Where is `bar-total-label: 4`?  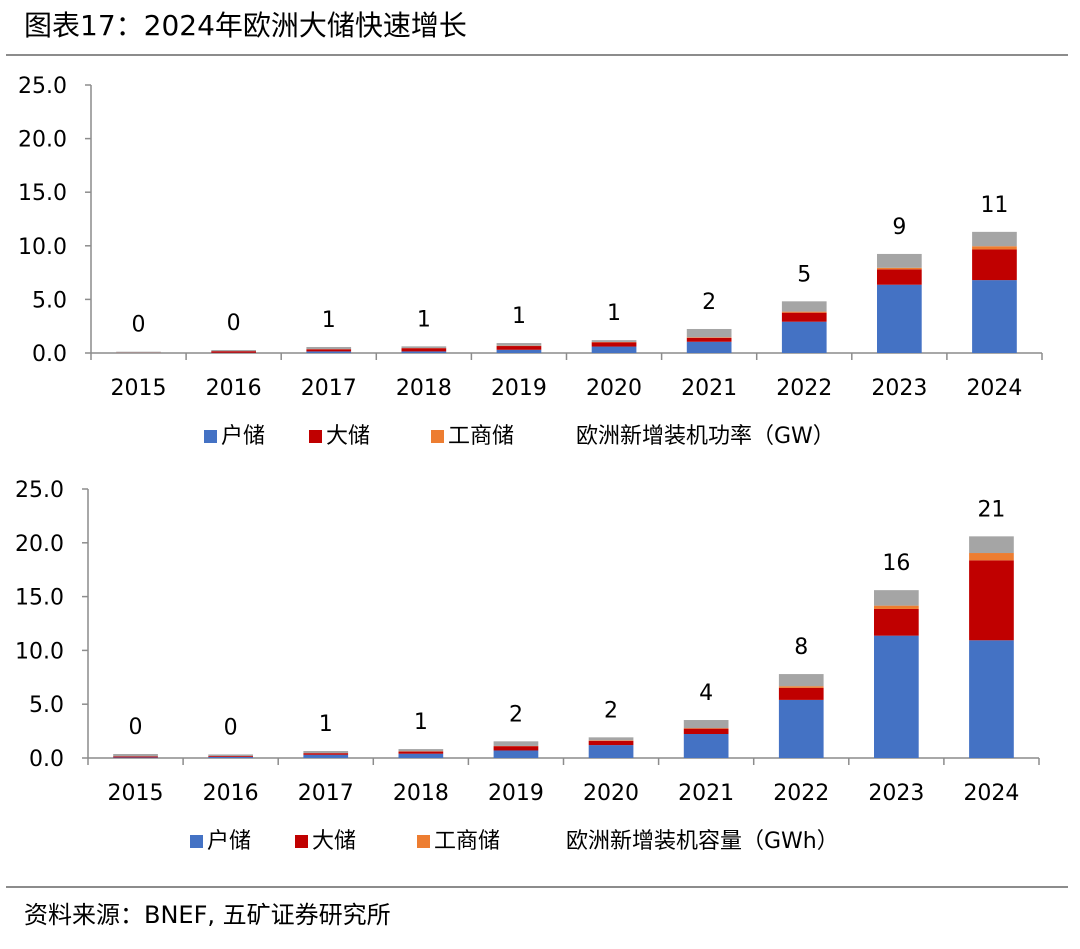 bar-total-label: 4 is located at coordinates (706, 693).